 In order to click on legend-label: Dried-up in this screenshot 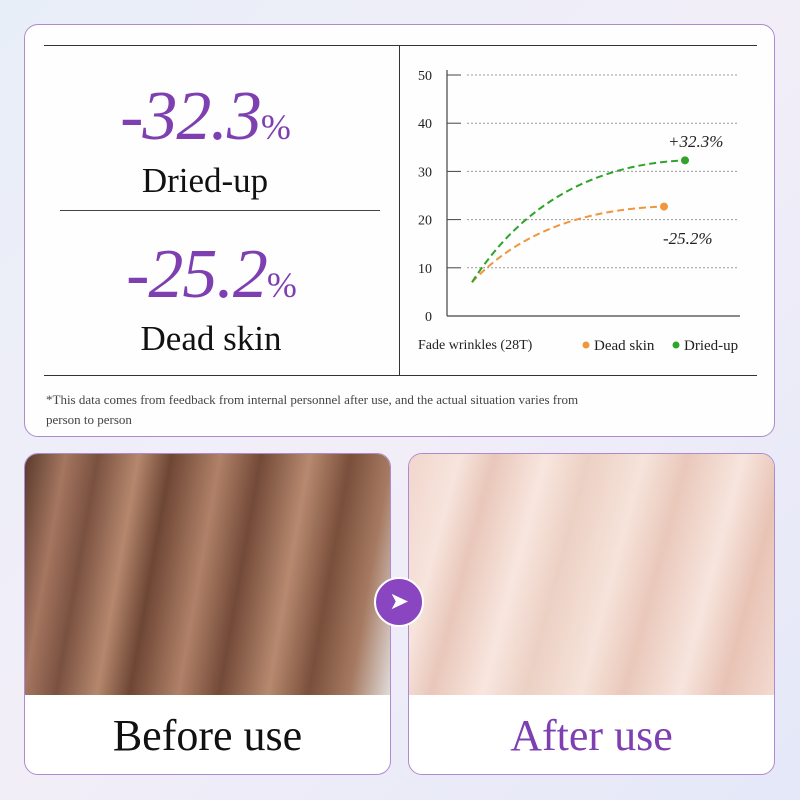, I will do `click(711, 346)`.